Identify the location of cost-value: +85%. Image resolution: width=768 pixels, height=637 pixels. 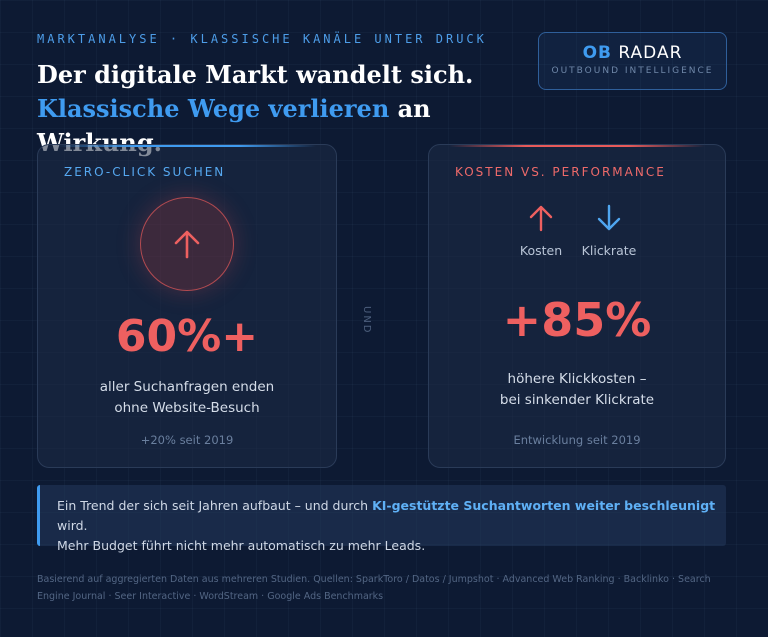
(577, 320).